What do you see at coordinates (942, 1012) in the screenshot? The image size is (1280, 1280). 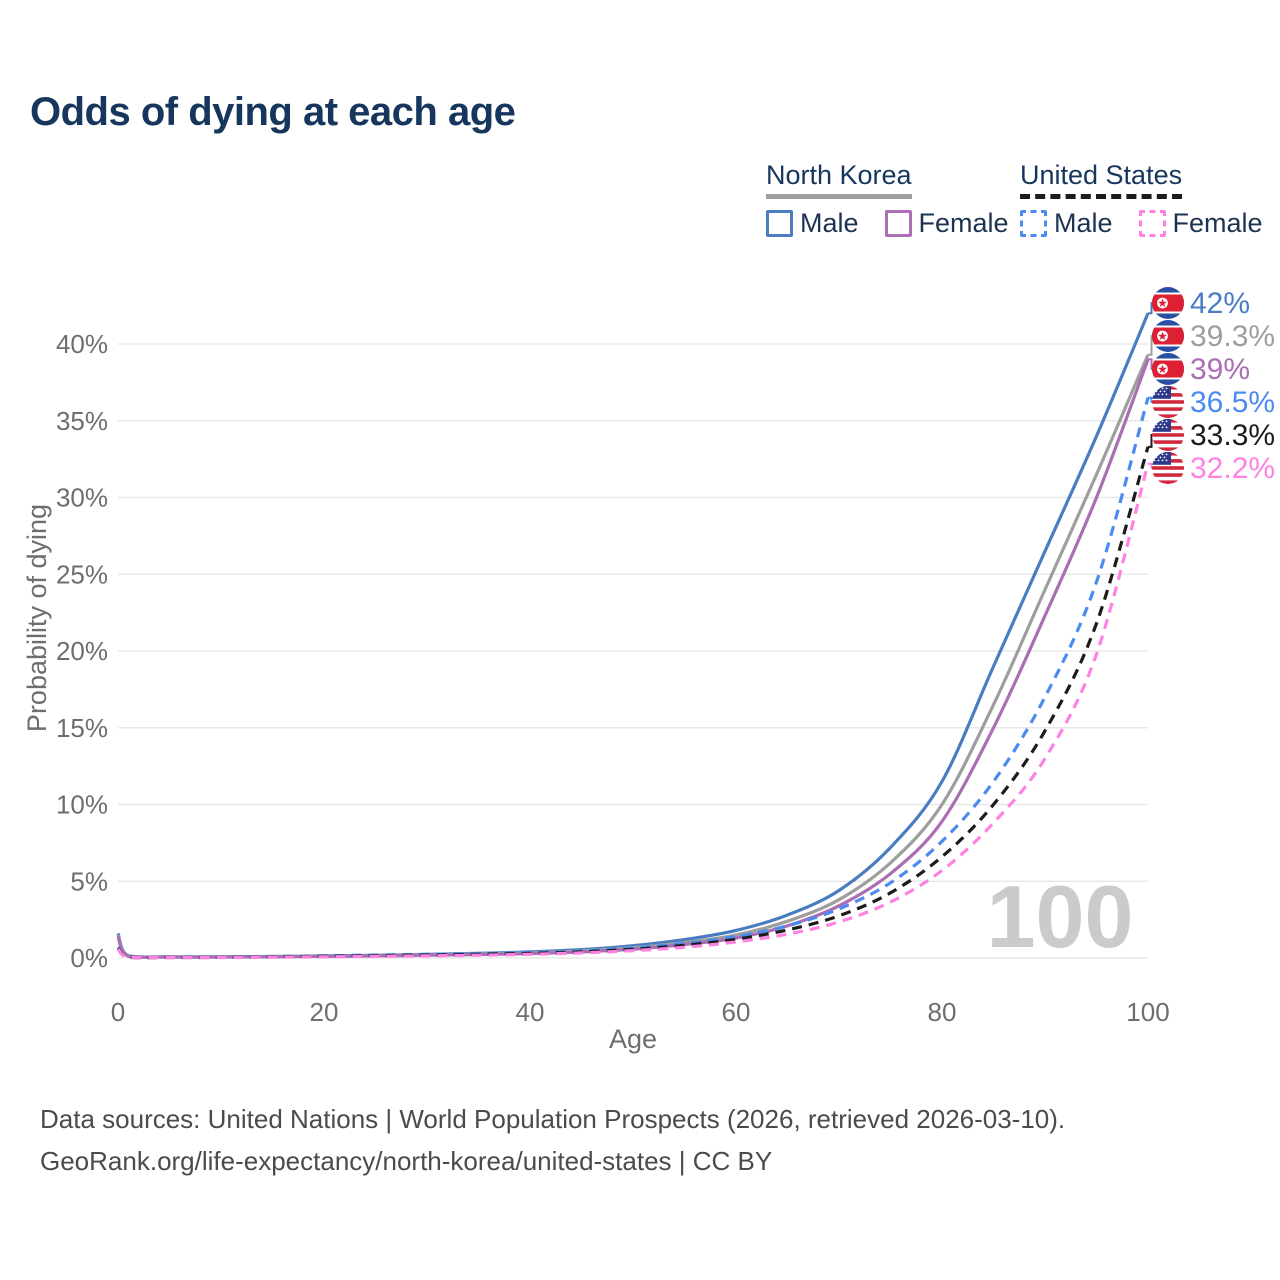 I see `x-tick-label: 80` at bounding box center [942, 1012].